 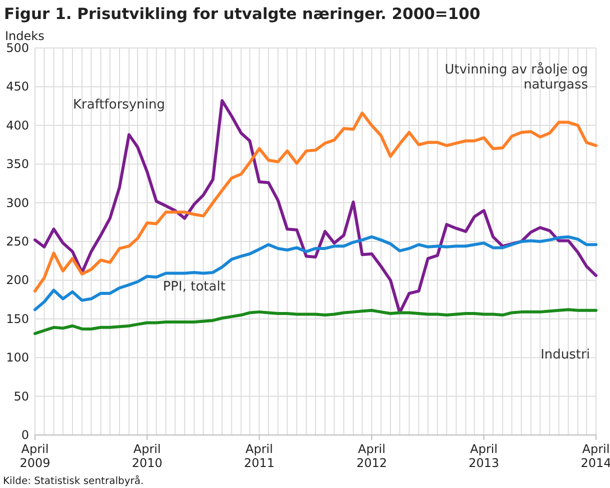 What do you see at coordinates (73, 481) in the screenshot?
I see `text: Kilde: Statistisk sentralbyrå.` at bounding box center [73, 481].